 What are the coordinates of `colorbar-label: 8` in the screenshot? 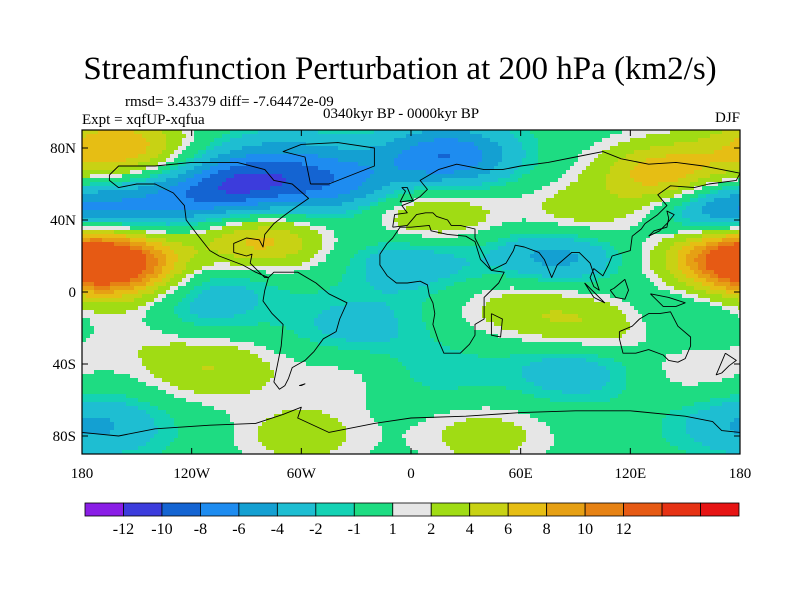 It's located at (547, 529).